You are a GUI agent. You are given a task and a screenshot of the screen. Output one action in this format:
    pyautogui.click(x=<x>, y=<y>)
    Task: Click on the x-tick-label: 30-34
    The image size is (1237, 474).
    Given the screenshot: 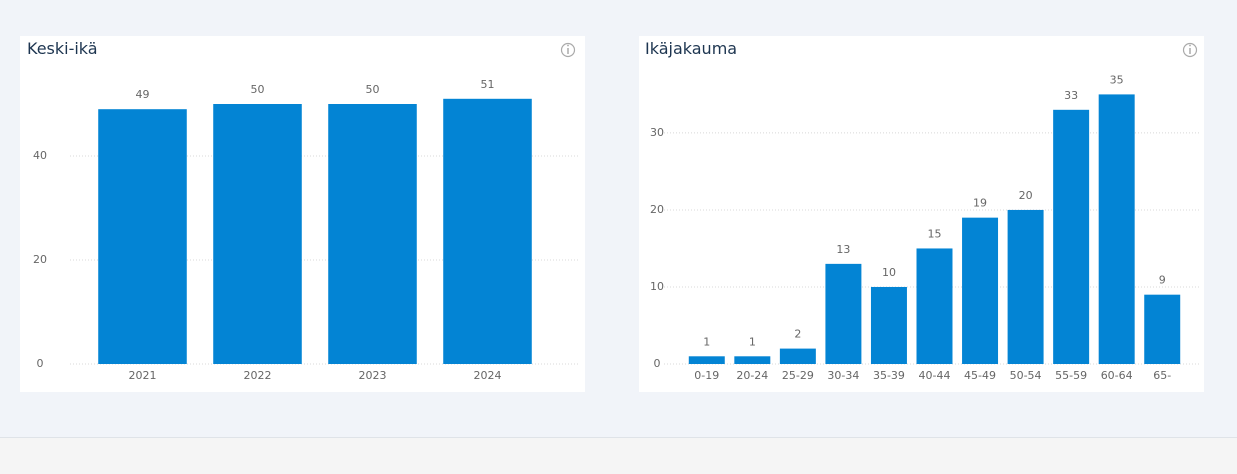 What is the action you would take?
    pyautogui.click(x=843, y=375)
    